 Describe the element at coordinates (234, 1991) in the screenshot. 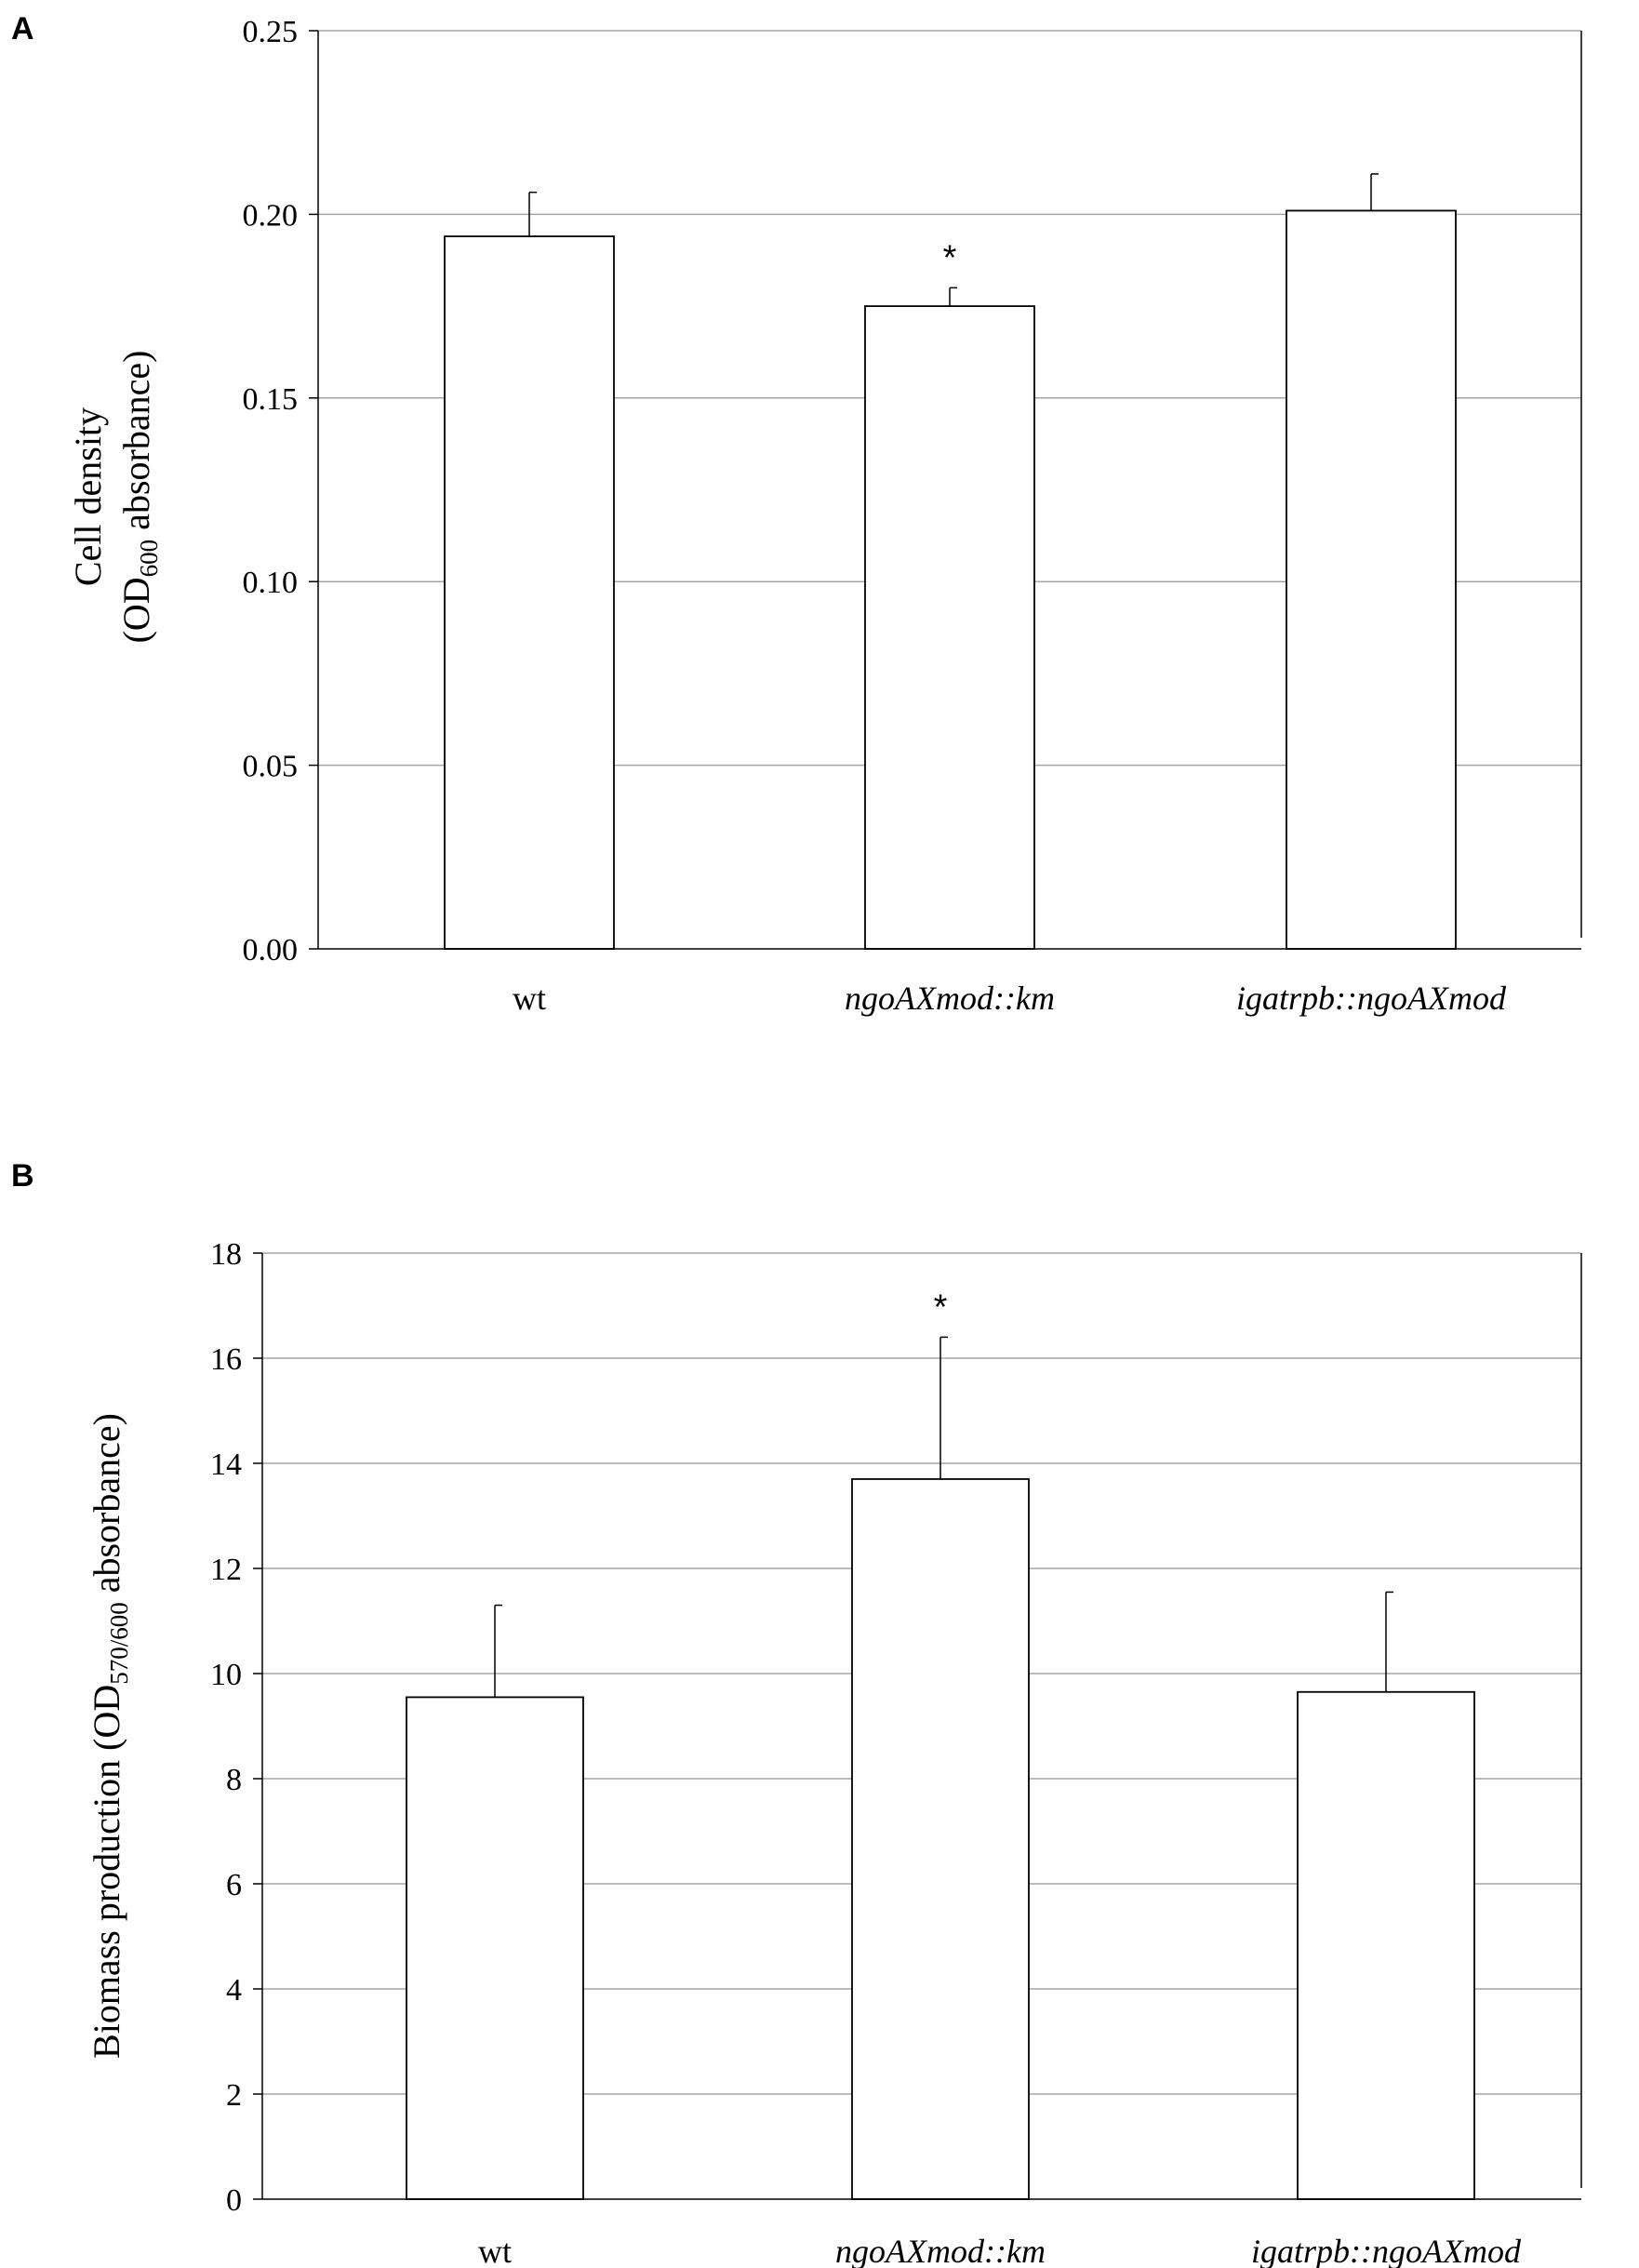

I see `panel-b-y-tick-label: 4` at that location.